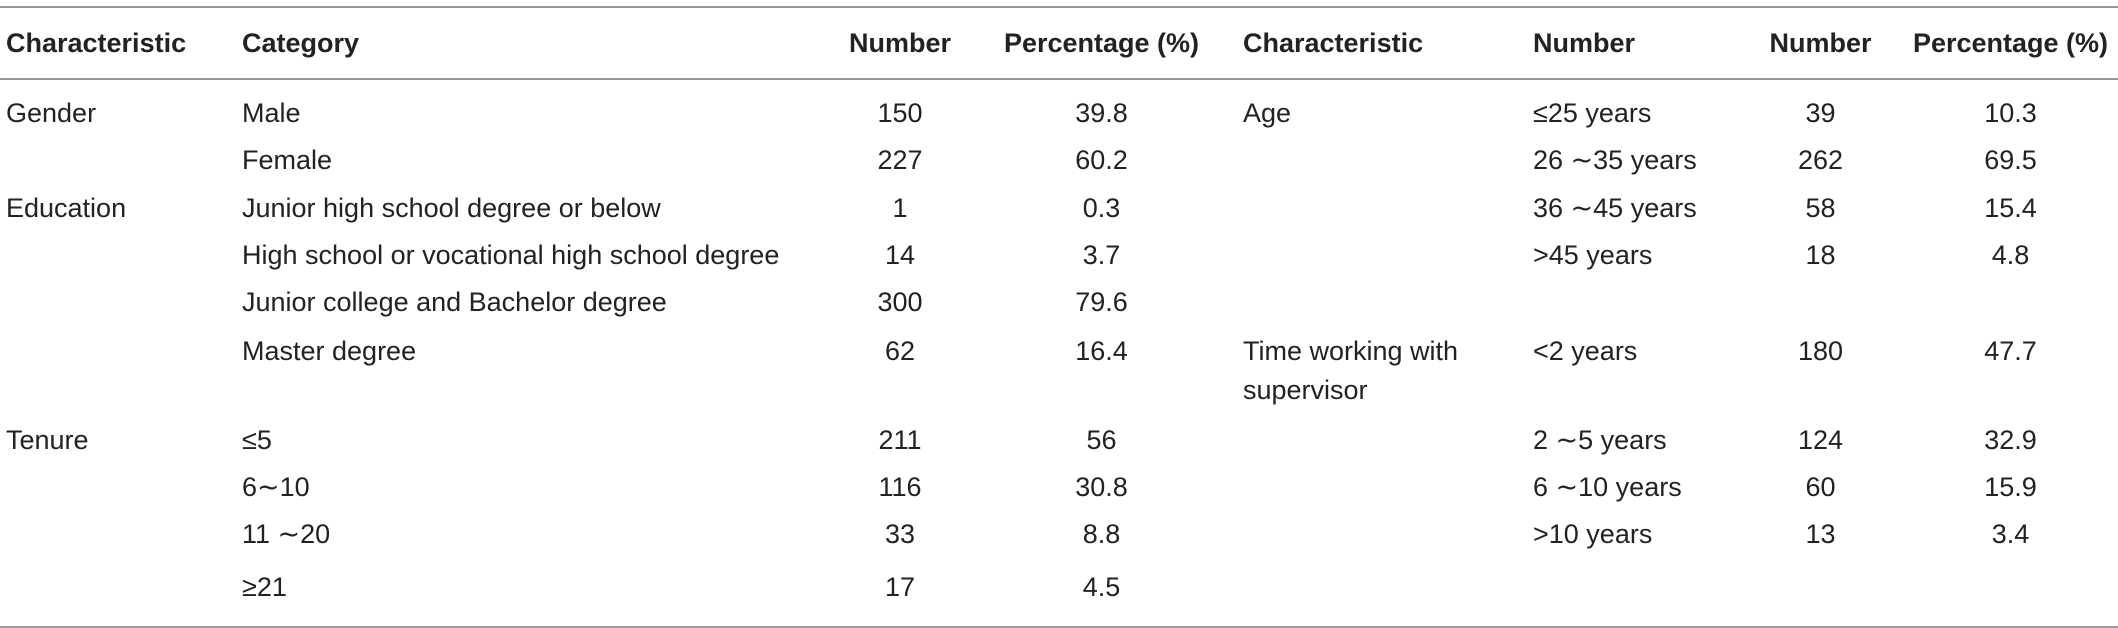 This screenshot has width=2118, height=628. Describe the element at coordinates (2010, 255) in the screenshot. I see `cell-percentage-2: 4.8` at that location.